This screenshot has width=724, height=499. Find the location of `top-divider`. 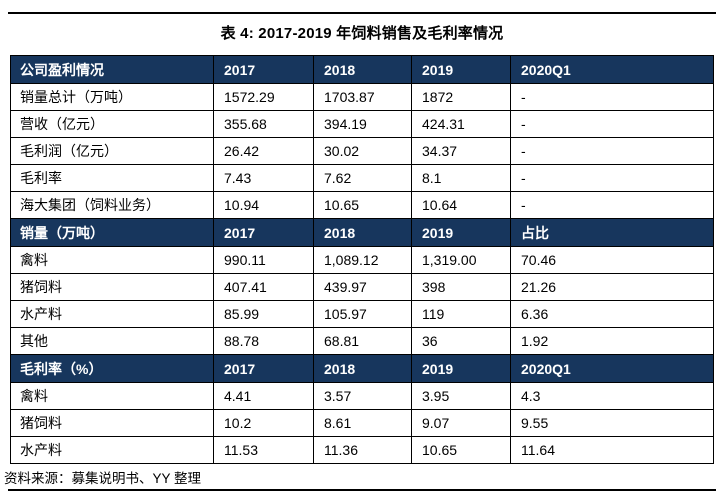

top-divider is located at coordinates (362, 13).